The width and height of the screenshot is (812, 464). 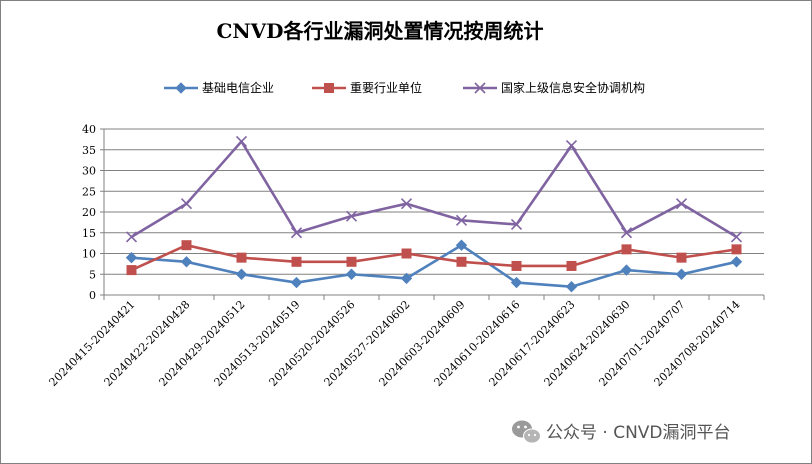 I want to click on wechat-icon, so click(x=526, y=432).